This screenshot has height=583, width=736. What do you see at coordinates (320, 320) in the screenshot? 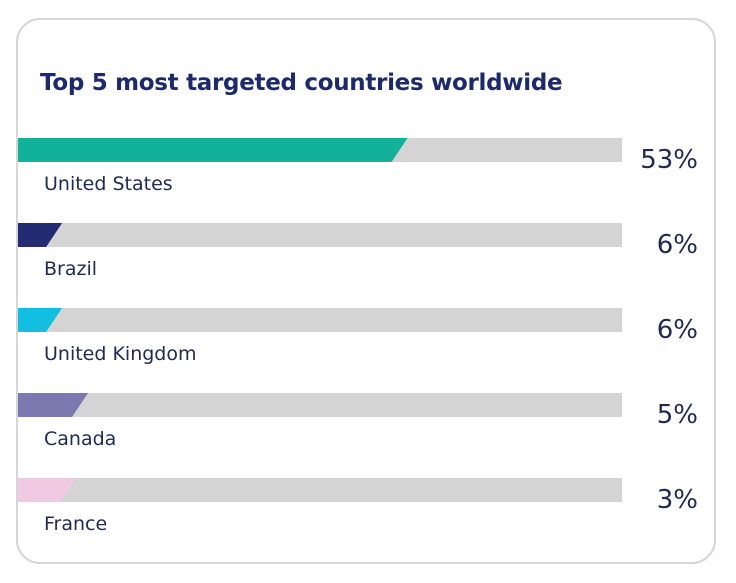
I see `bar-track-united-kingdom` at bounding box center [320, 320].